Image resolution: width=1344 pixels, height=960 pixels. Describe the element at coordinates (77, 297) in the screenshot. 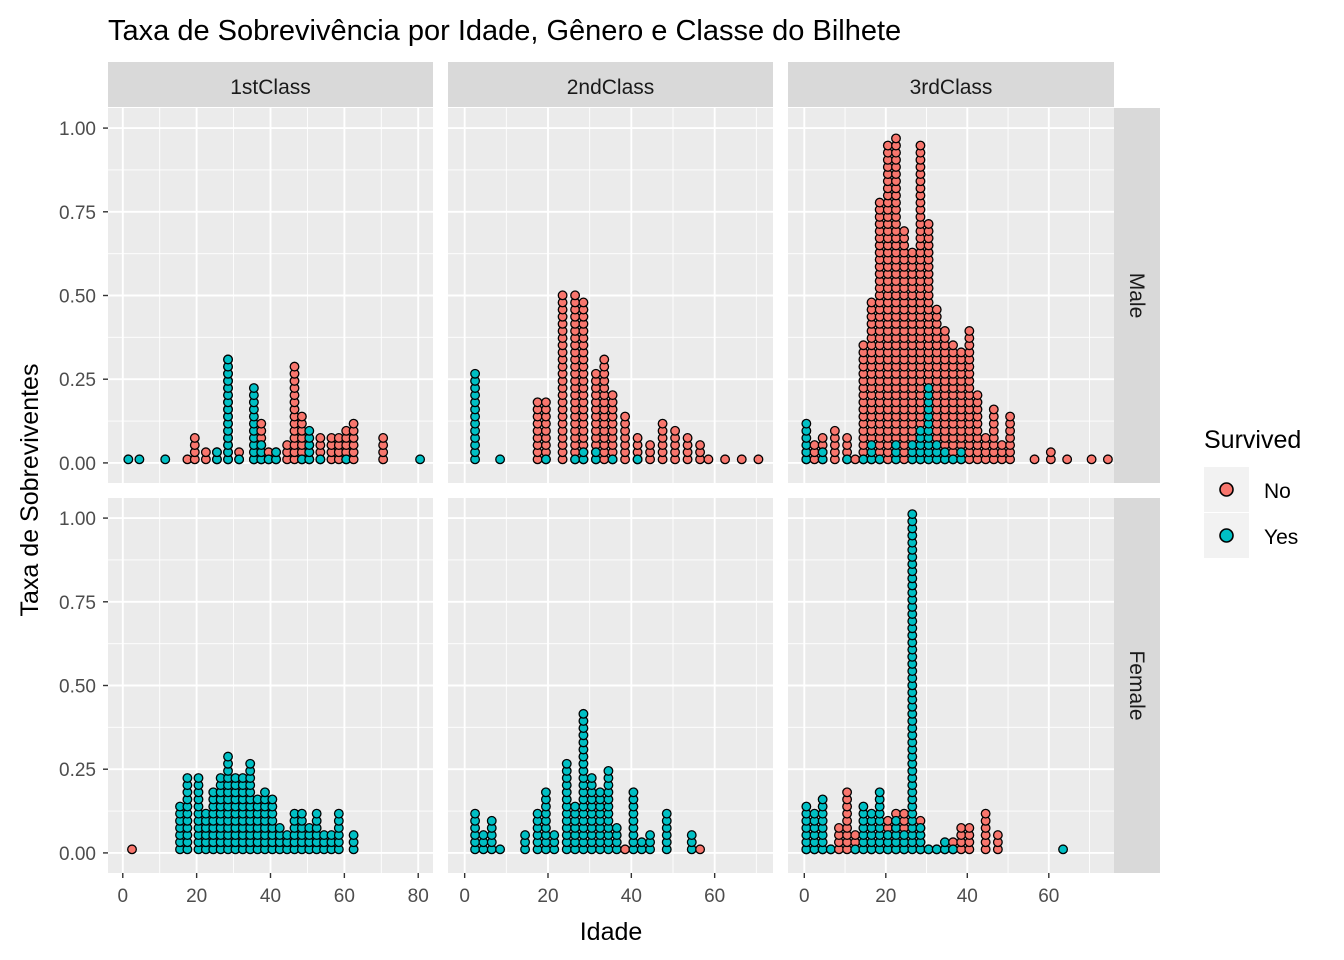

I see `y-tick-label: 0.50` at that location.